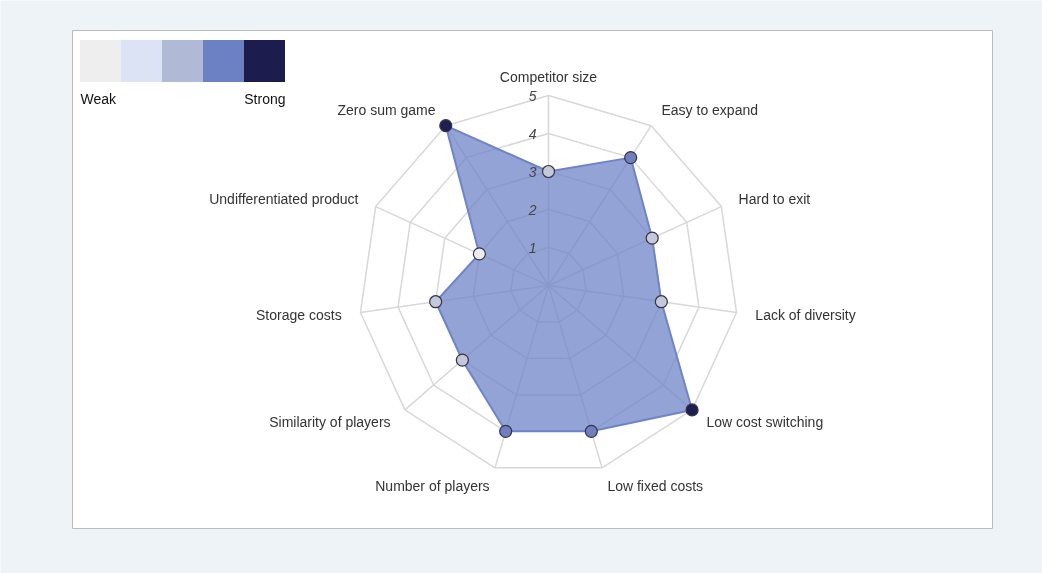 The width and height of the screenshot is (1042, 573). What do you see at coordinates (330, 422) in the screenshot?
I see `spoke-label: Similarity of players` at bounding box center [330, 422].